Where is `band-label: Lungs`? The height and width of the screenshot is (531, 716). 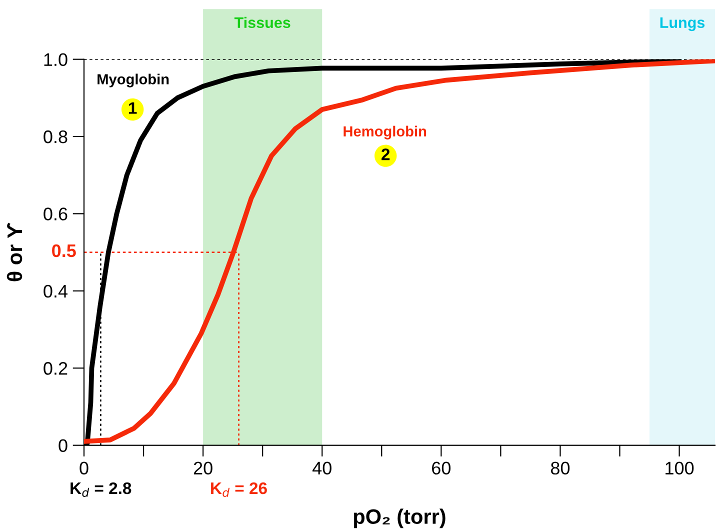 band-label: Lungs is located at coordinates (682, 24).